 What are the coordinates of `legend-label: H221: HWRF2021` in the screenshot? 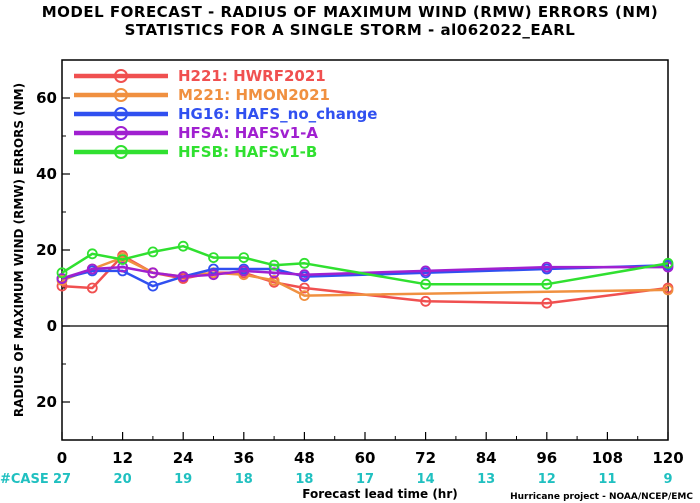 It's located at (252, 76).